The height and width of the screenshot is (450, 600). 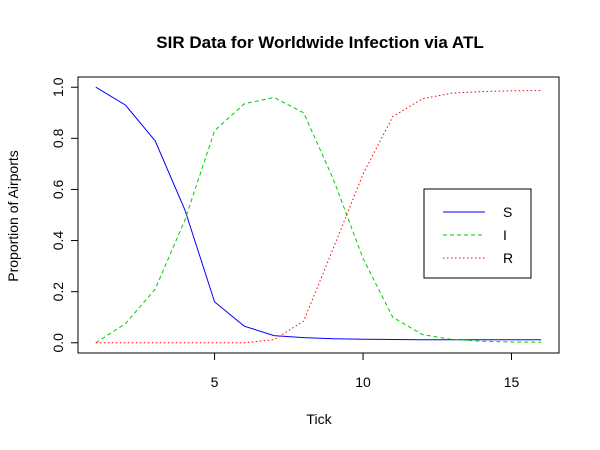 I want to click on y-tick-label: 0.0, so click(x=58, y=343).